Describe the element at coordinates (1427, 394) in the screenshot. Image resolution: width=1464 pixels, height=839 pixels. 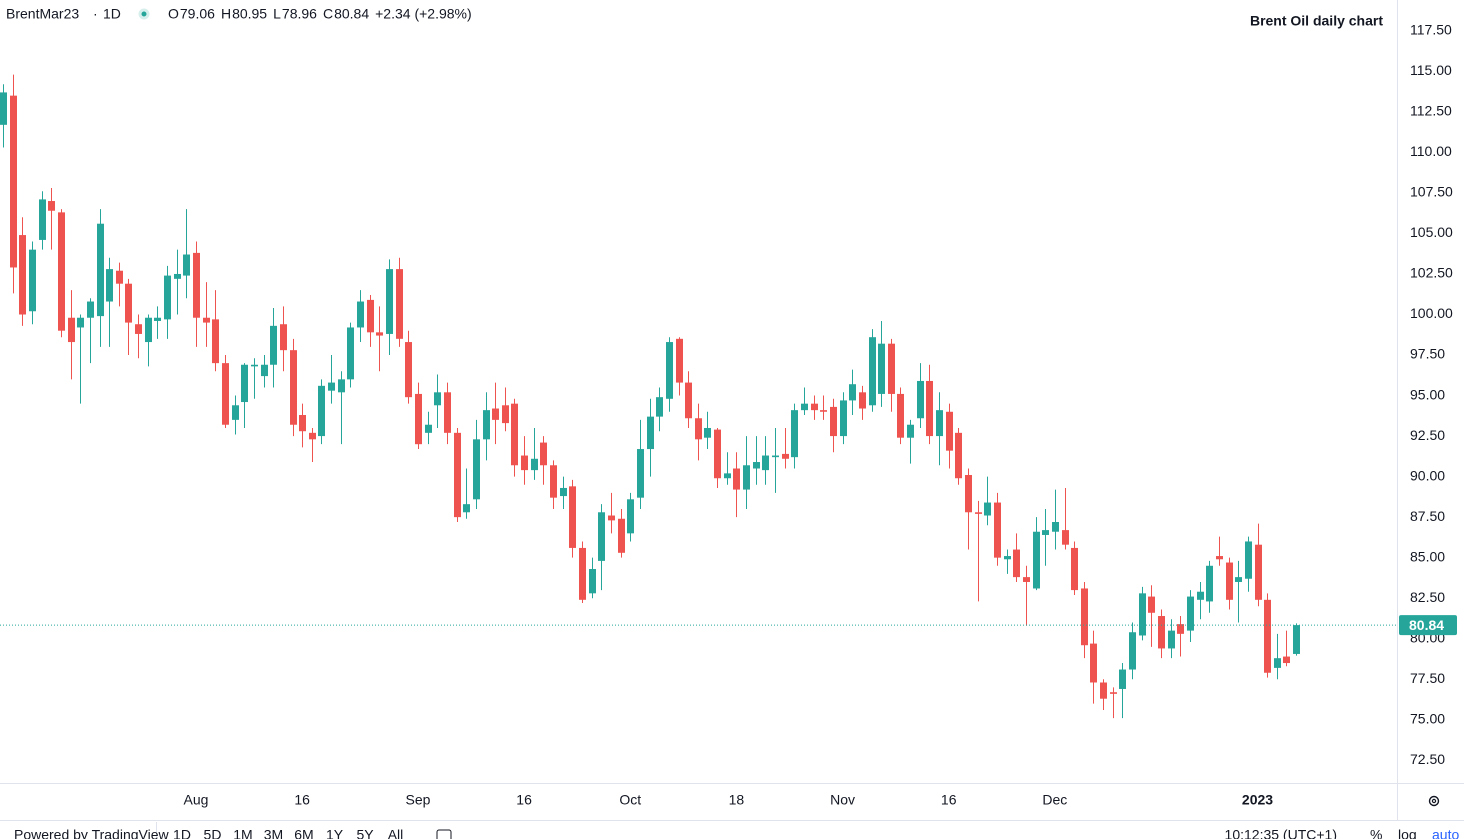
I see `y-tick-label: 95.00` at that location.